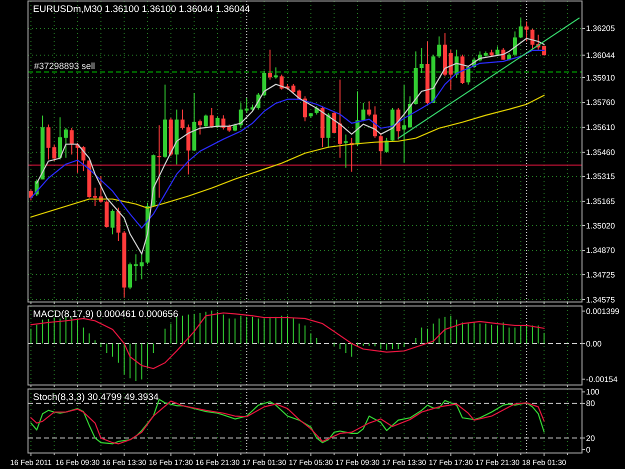 This screenshot has height=469, width=625. Describe the element at coordinates (141, 9) in the screenshot. I see `chart-title: EURUSDm,M30 1.36100 1.36100 1.36044 1.36044` at that location.